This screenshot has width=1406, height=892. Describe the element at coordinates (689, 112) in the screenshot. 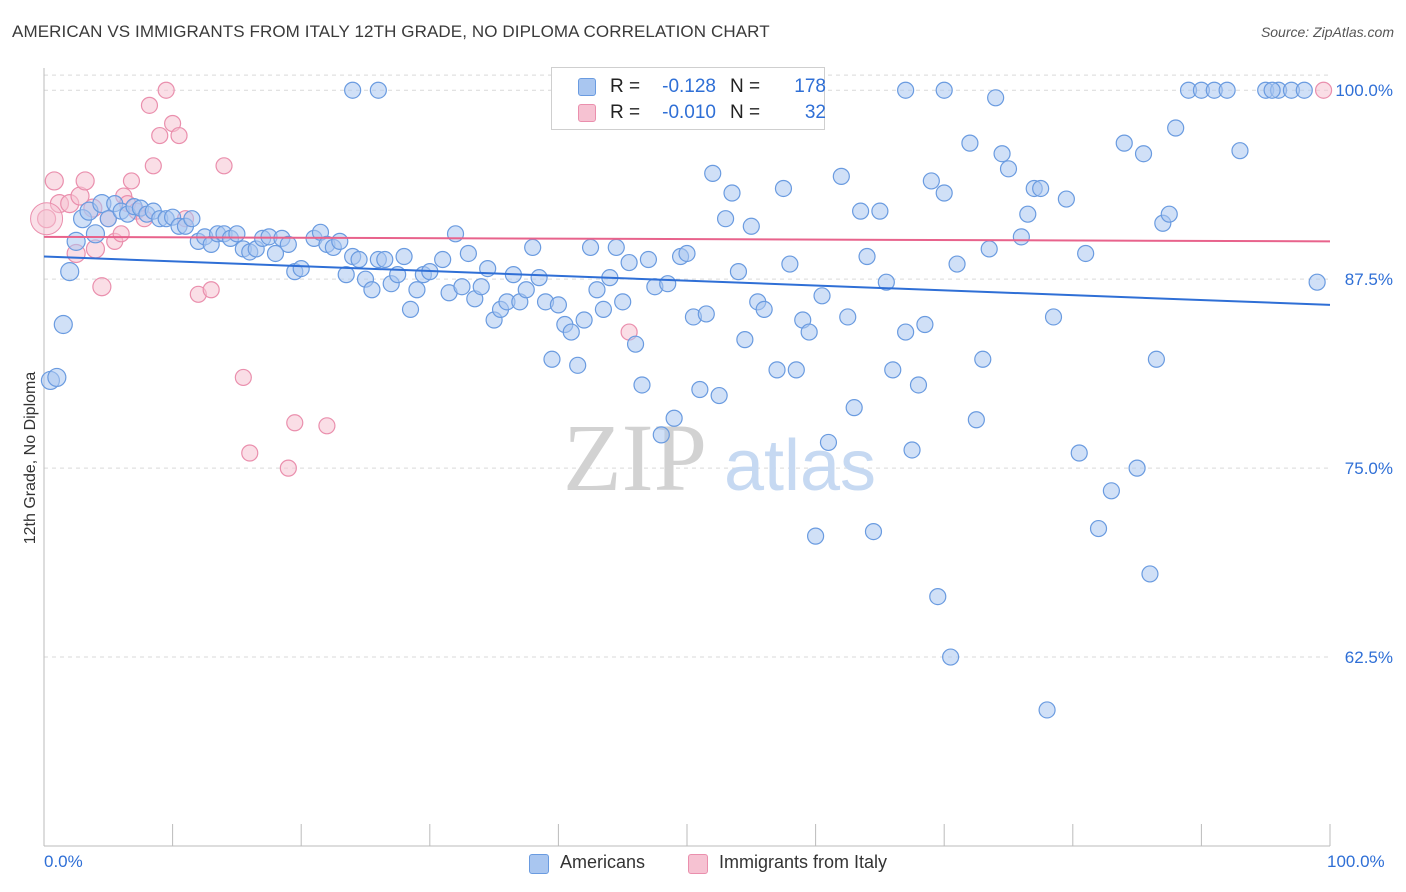

I see `legend-r-value: -0.010` at that location.